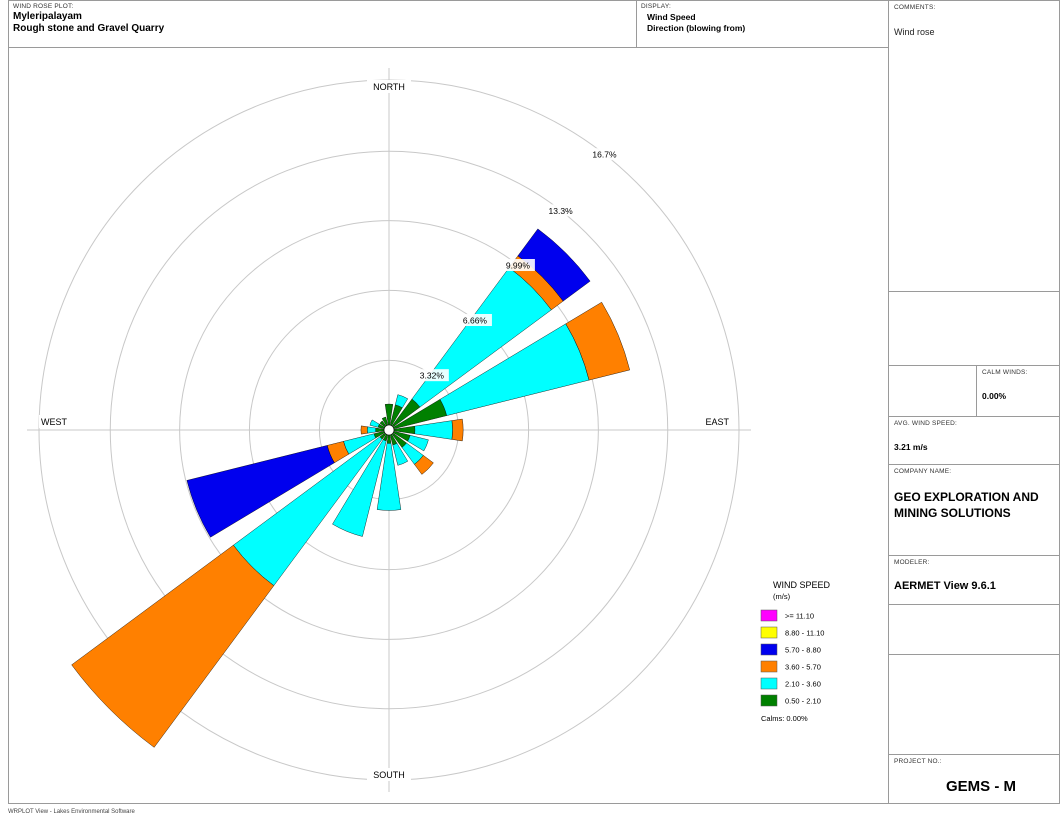  What do you see at coordinates (389, 430) in the screenshot?
I see `calm-circle` at bounding box center [389, 430].